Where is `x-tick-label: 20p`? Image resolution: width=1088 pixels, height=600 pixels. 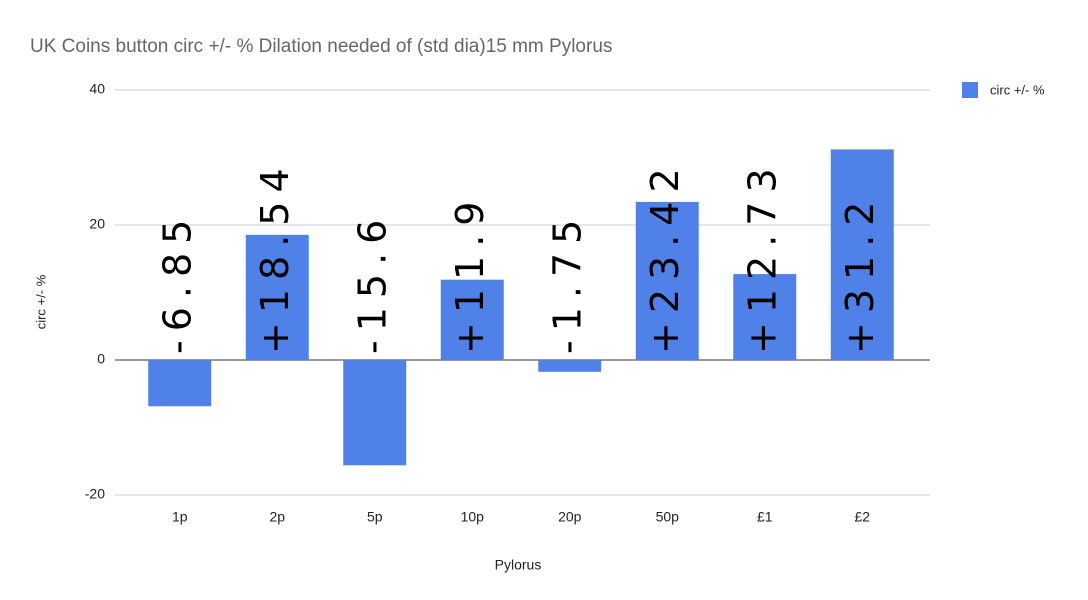
x-tick-label: 20p is located at coordinates (570, 517).